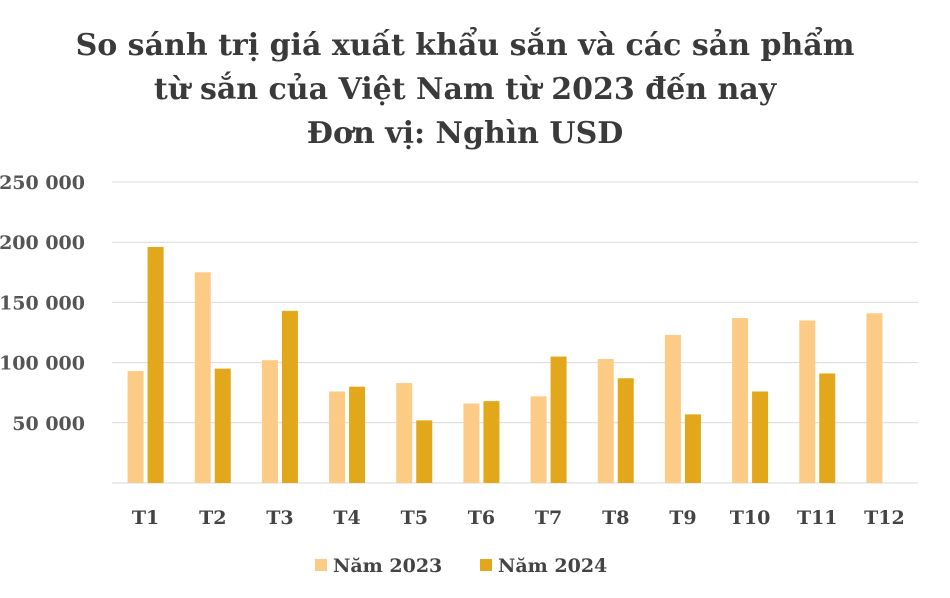  I want to click on chart-title-line-3: Đơn vị: Nghìn USD, so click(465, 133).